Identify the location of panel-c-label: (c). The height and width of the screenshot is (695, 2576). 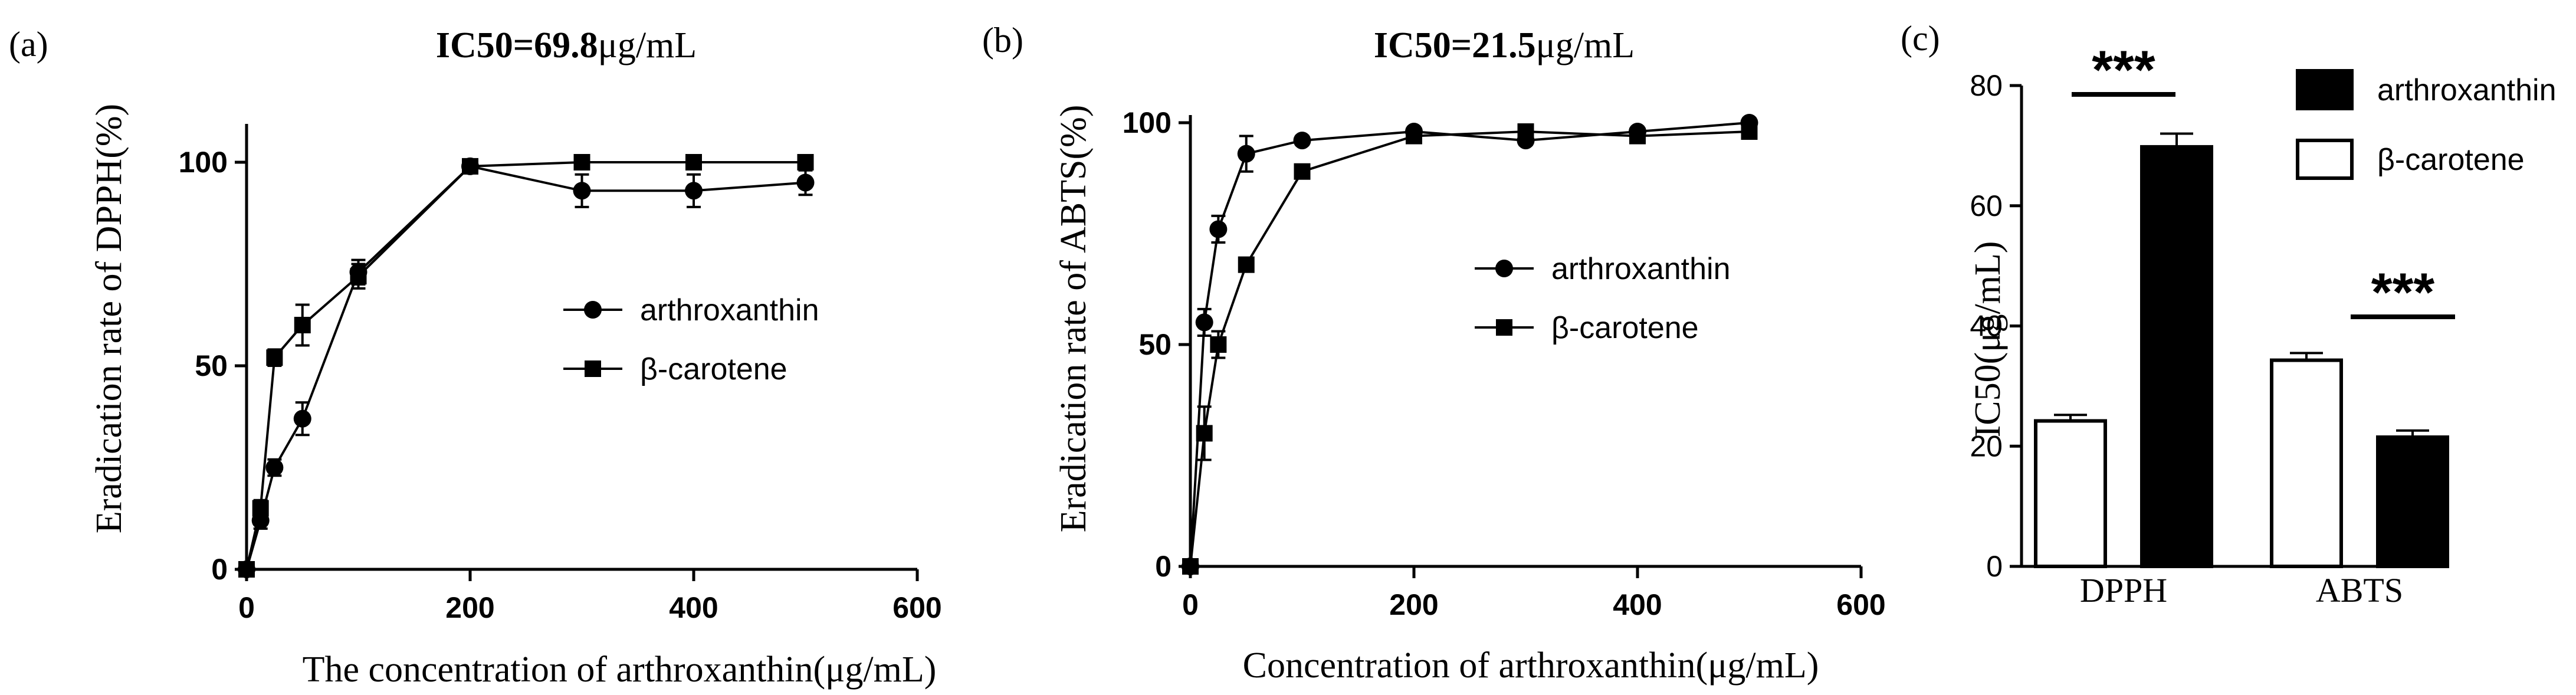
(1920, 38).